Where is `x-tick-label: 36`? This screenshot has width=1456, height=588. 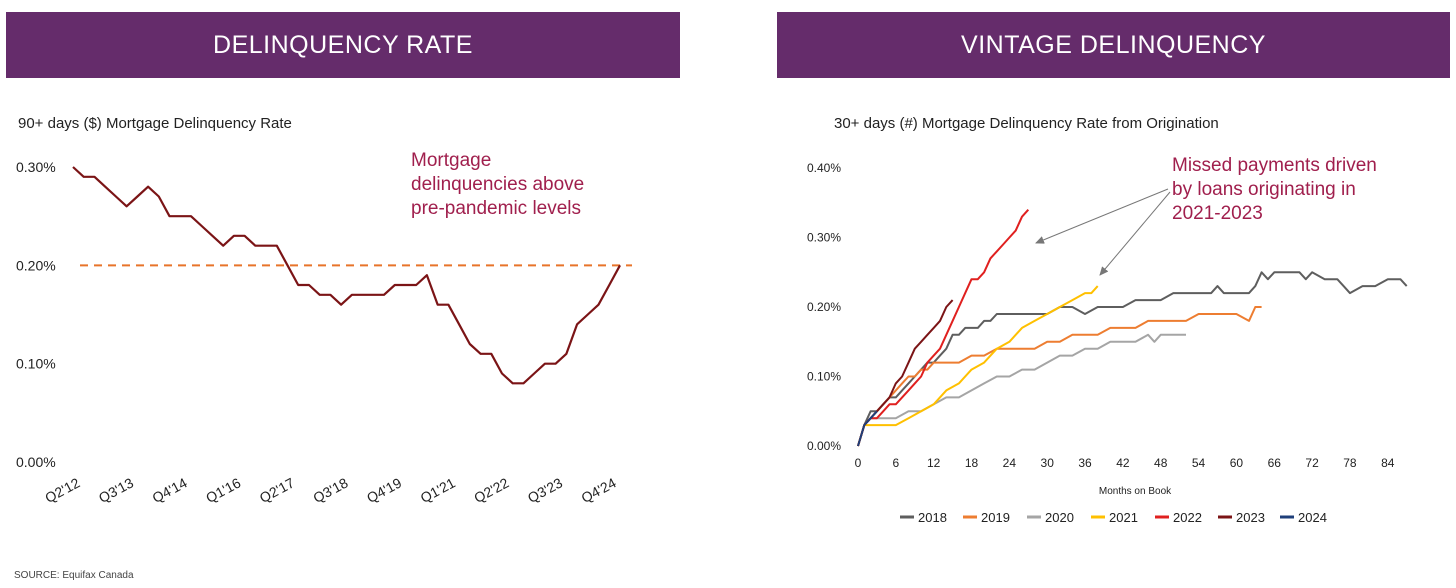
x-tick-label: 36 is located at coordinates (1085, 463).